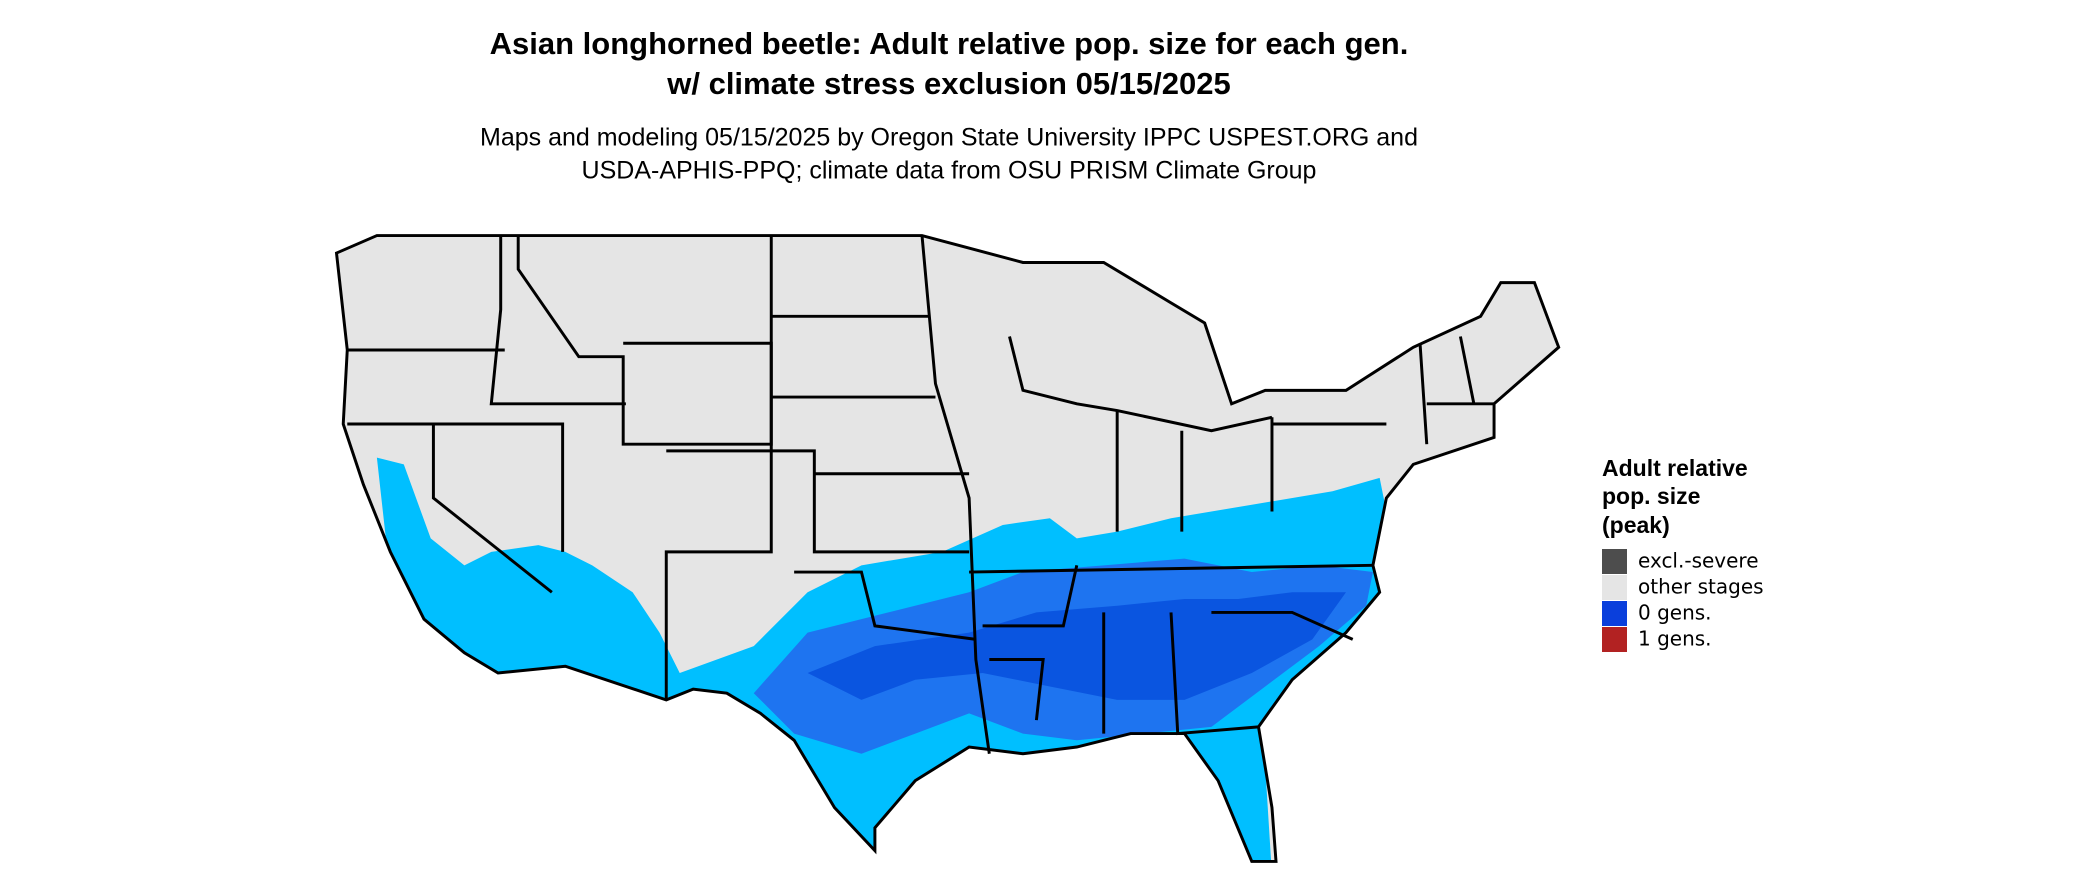 The width and height of the screenshot is (2100, 892). I want to click on legend-title: Adult relative, so click(1675, 468).